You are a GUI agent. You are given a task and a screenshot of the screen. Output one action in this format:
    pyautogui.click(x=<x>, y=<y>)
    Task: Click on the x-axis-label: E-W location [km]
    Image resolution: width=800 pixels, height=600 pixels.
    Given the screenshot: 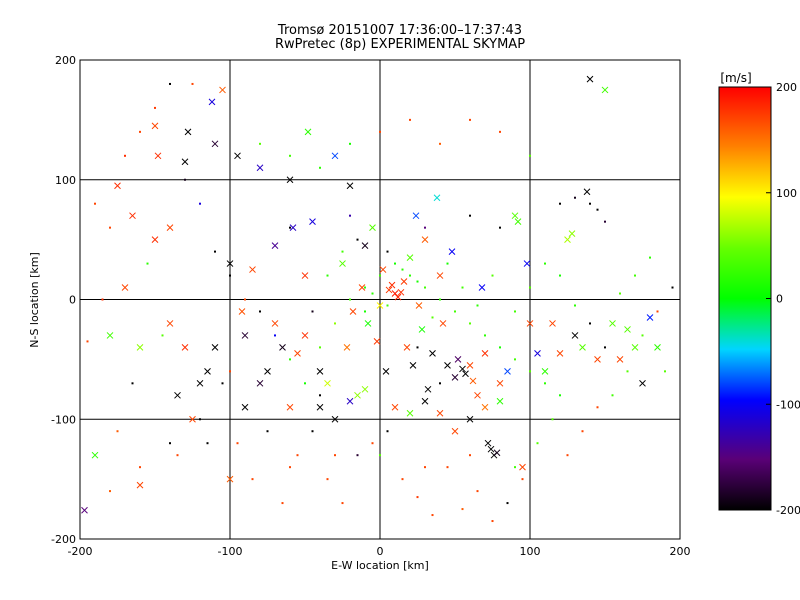 What is the action you would take?
    pyautogui.click(x=380, y=565)
    